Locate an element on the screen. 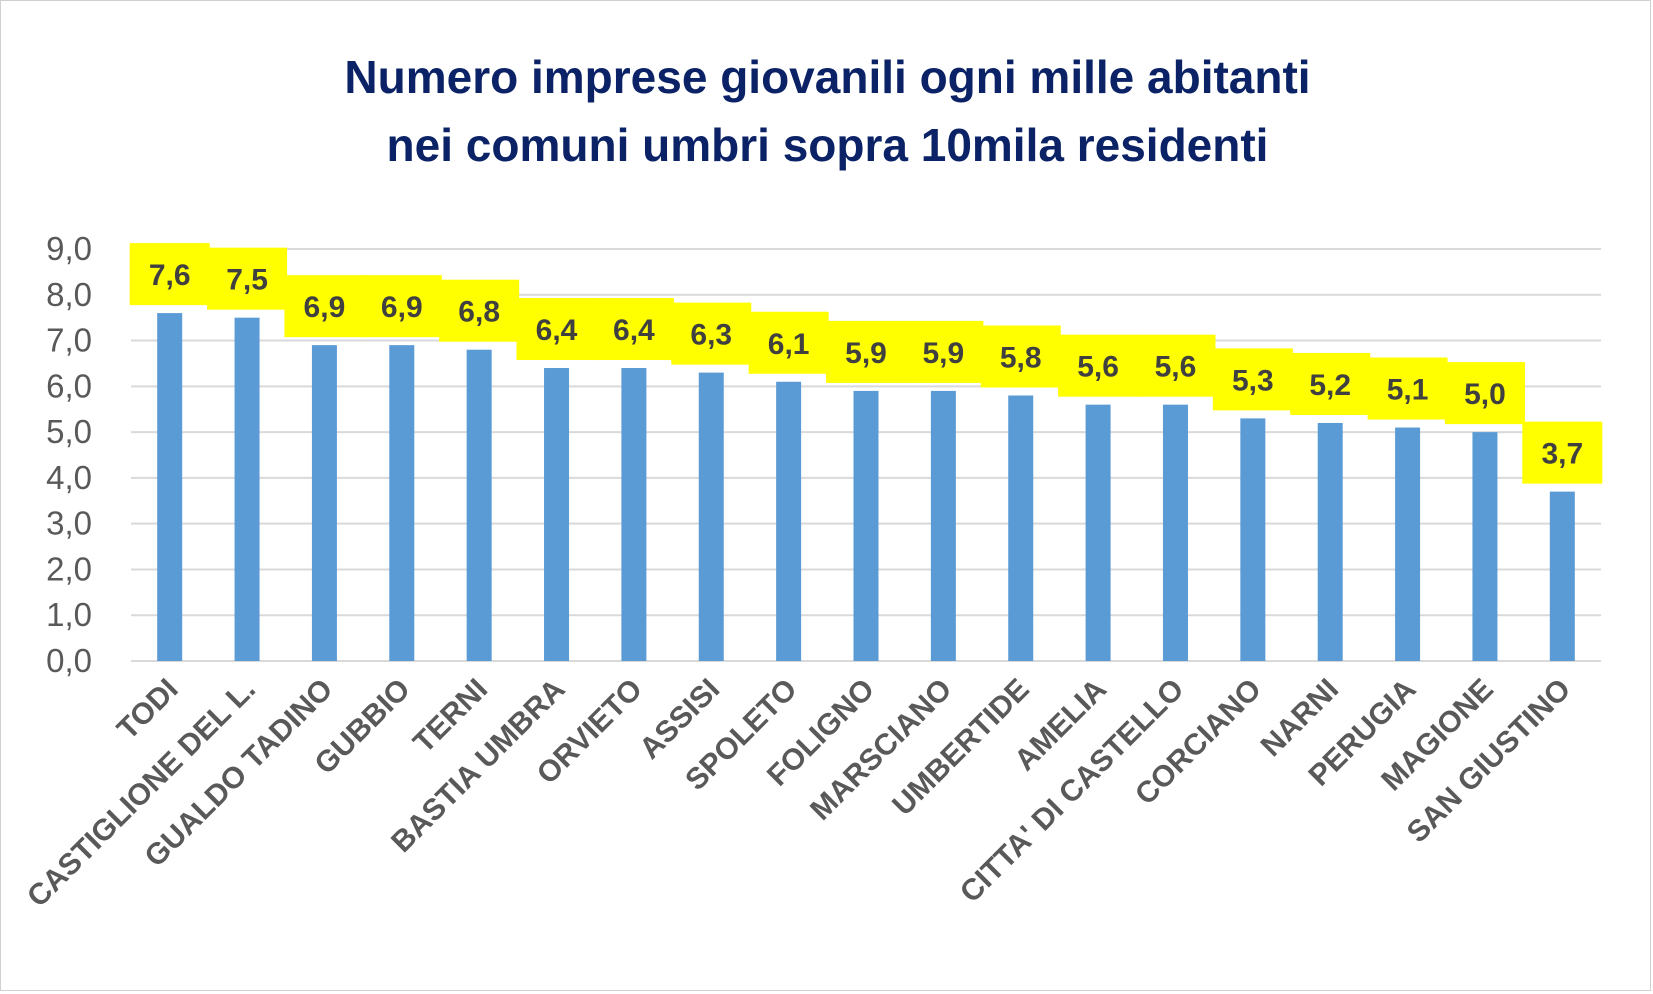 Image resolution: width=1653 pixels, height=994 pixels. y-tick-label: 2,0 is located at coordinates (69, 568).